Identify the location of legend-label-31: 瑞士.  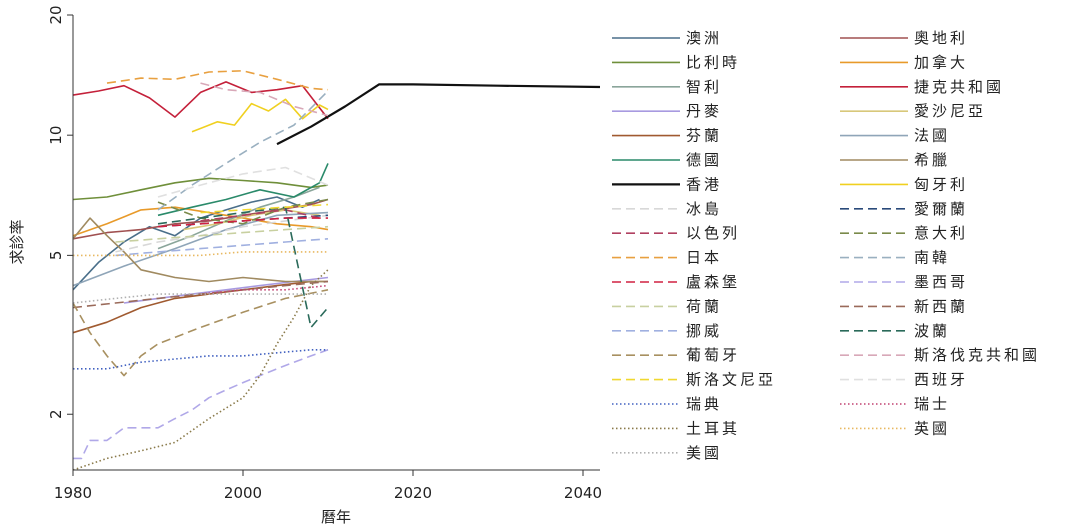
(932, 404).